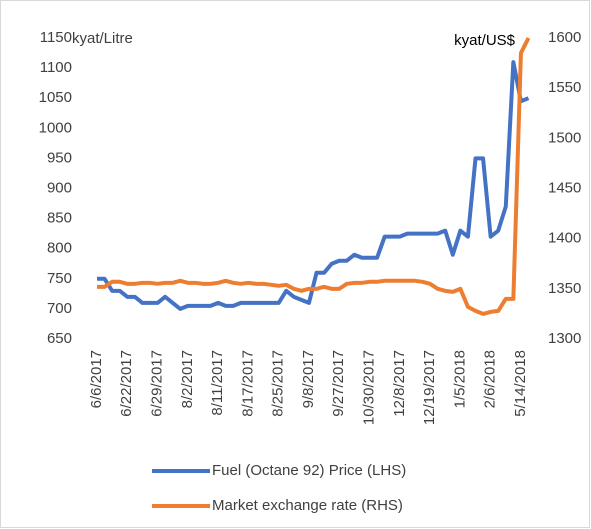  Describe the element at coordinates (308, 379) in the screenshot. I see `x-tick-label: 9/8/2017` at that location.